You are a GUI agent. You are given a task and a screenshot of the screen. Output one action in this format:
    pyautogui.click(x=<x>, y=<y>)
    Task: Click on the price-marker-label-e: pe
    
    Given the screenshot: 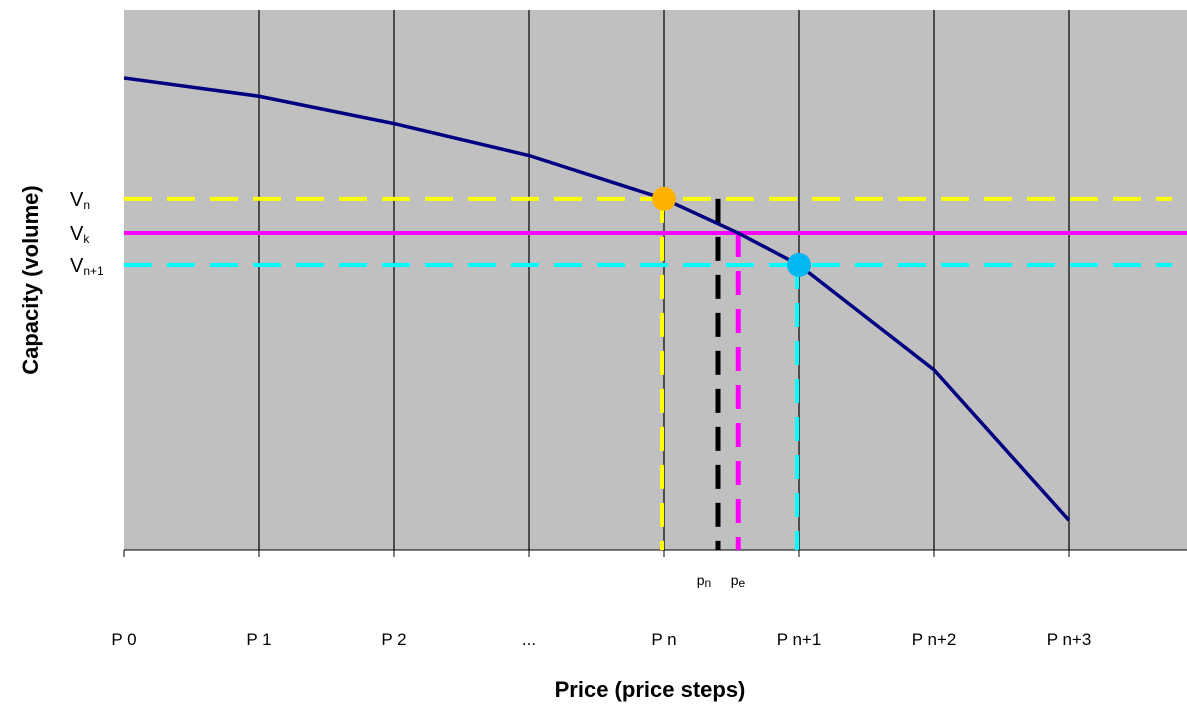 What is the action you would take?
    pyautogui.click(x=738, y=581)
    